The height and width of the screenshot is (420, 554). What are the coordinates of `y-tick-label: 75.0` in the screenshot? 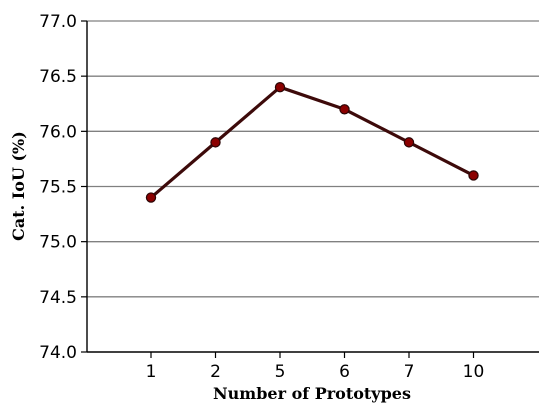 It's located at (58, 243).